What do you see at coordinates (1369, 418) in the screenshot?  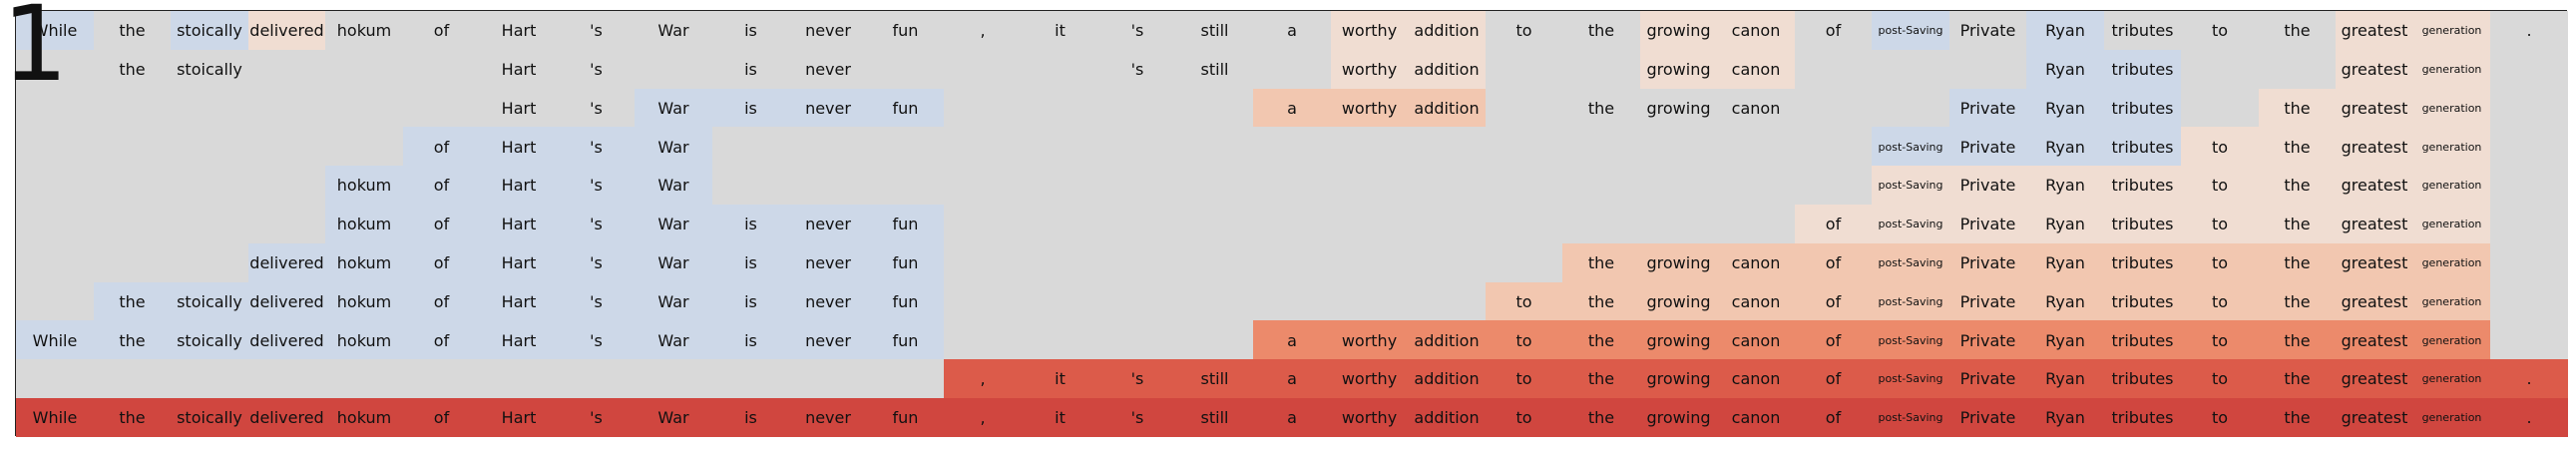 I see `token-cell: worthy` at bounding box center [1369, 418].